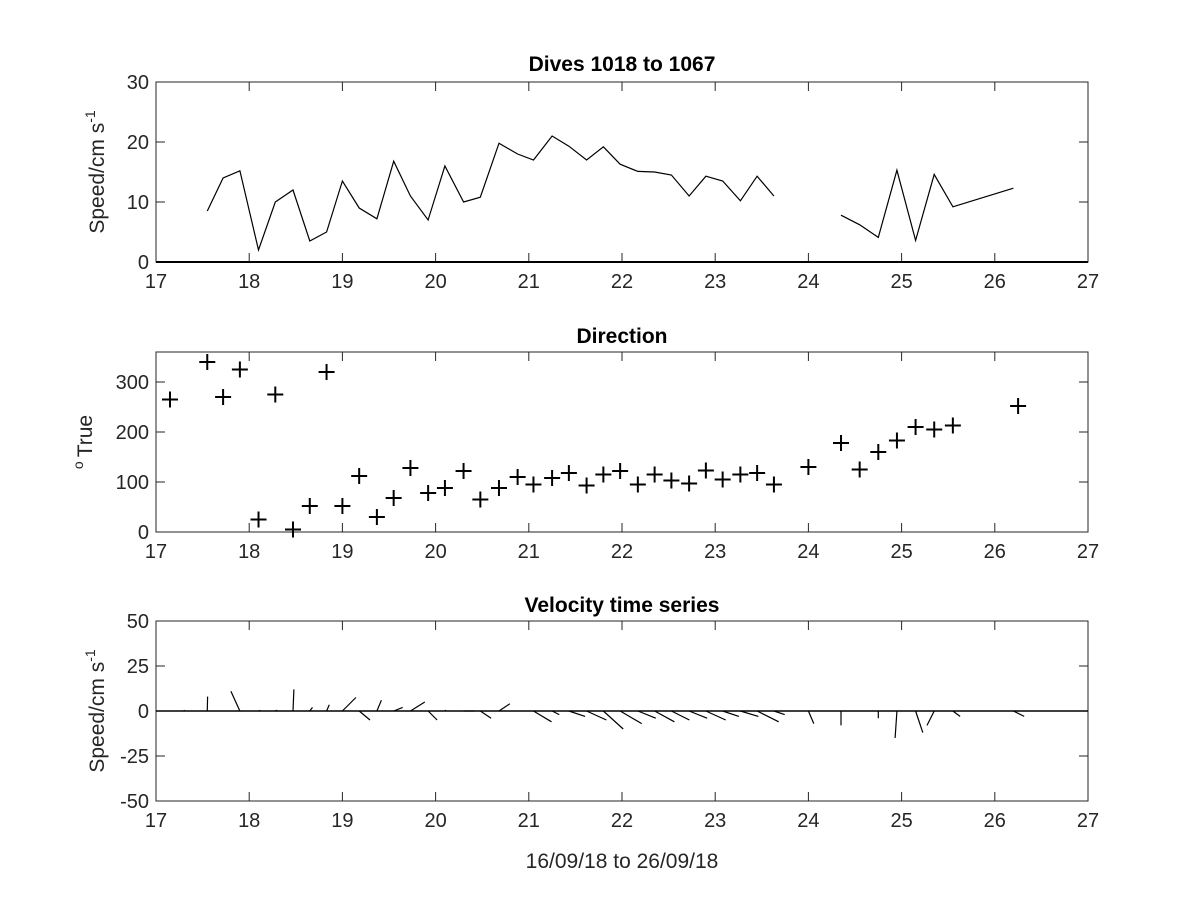 This screenshot has width=1200, height=900. Describe the element at coordinates (249, 552) in the screenshot. I see `direction-x-tick-label: 18` at that location.